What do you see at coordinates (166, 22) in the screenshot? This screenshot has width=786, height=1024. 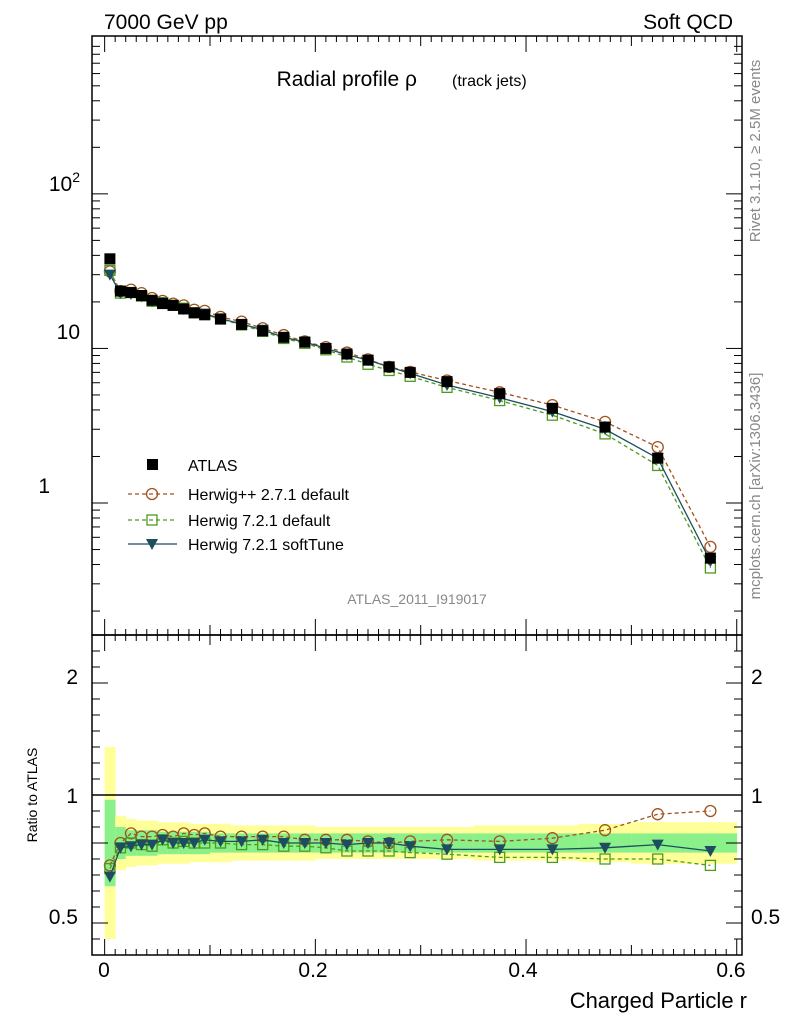 I see `header-left: 7000 GeV pp` at bounding box center [166, 22].